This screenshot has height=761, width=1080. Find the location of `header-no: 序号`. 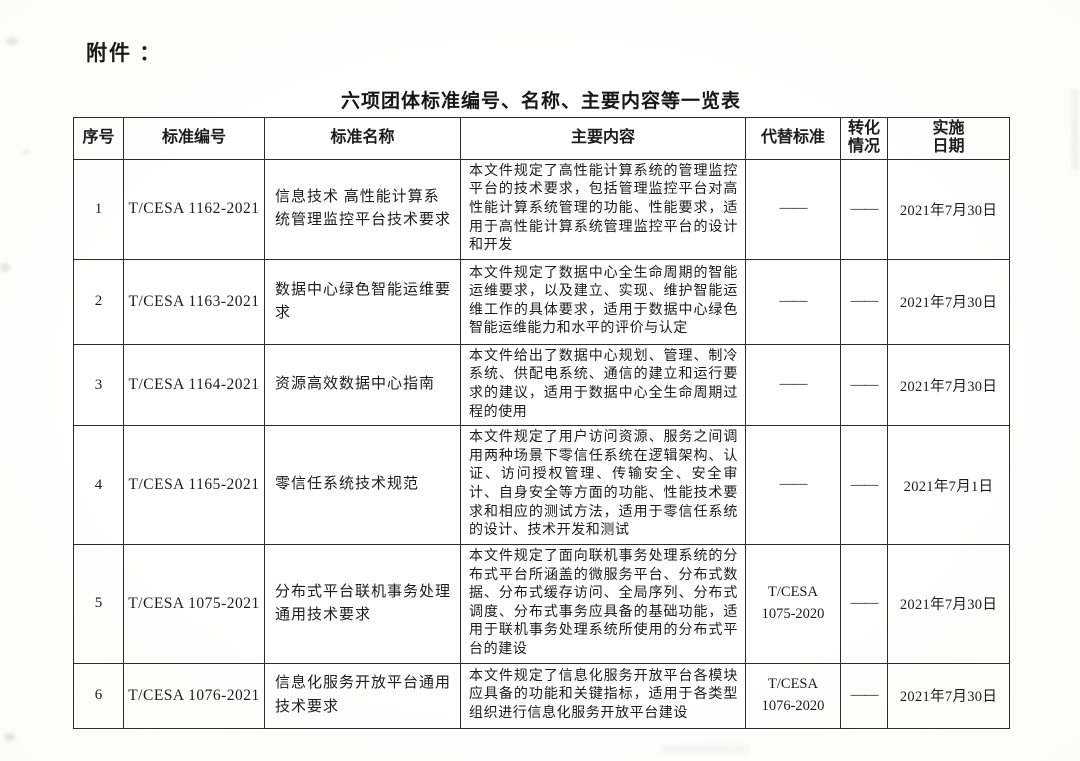

header-no: 序号 is located at coordinates (98, 138).